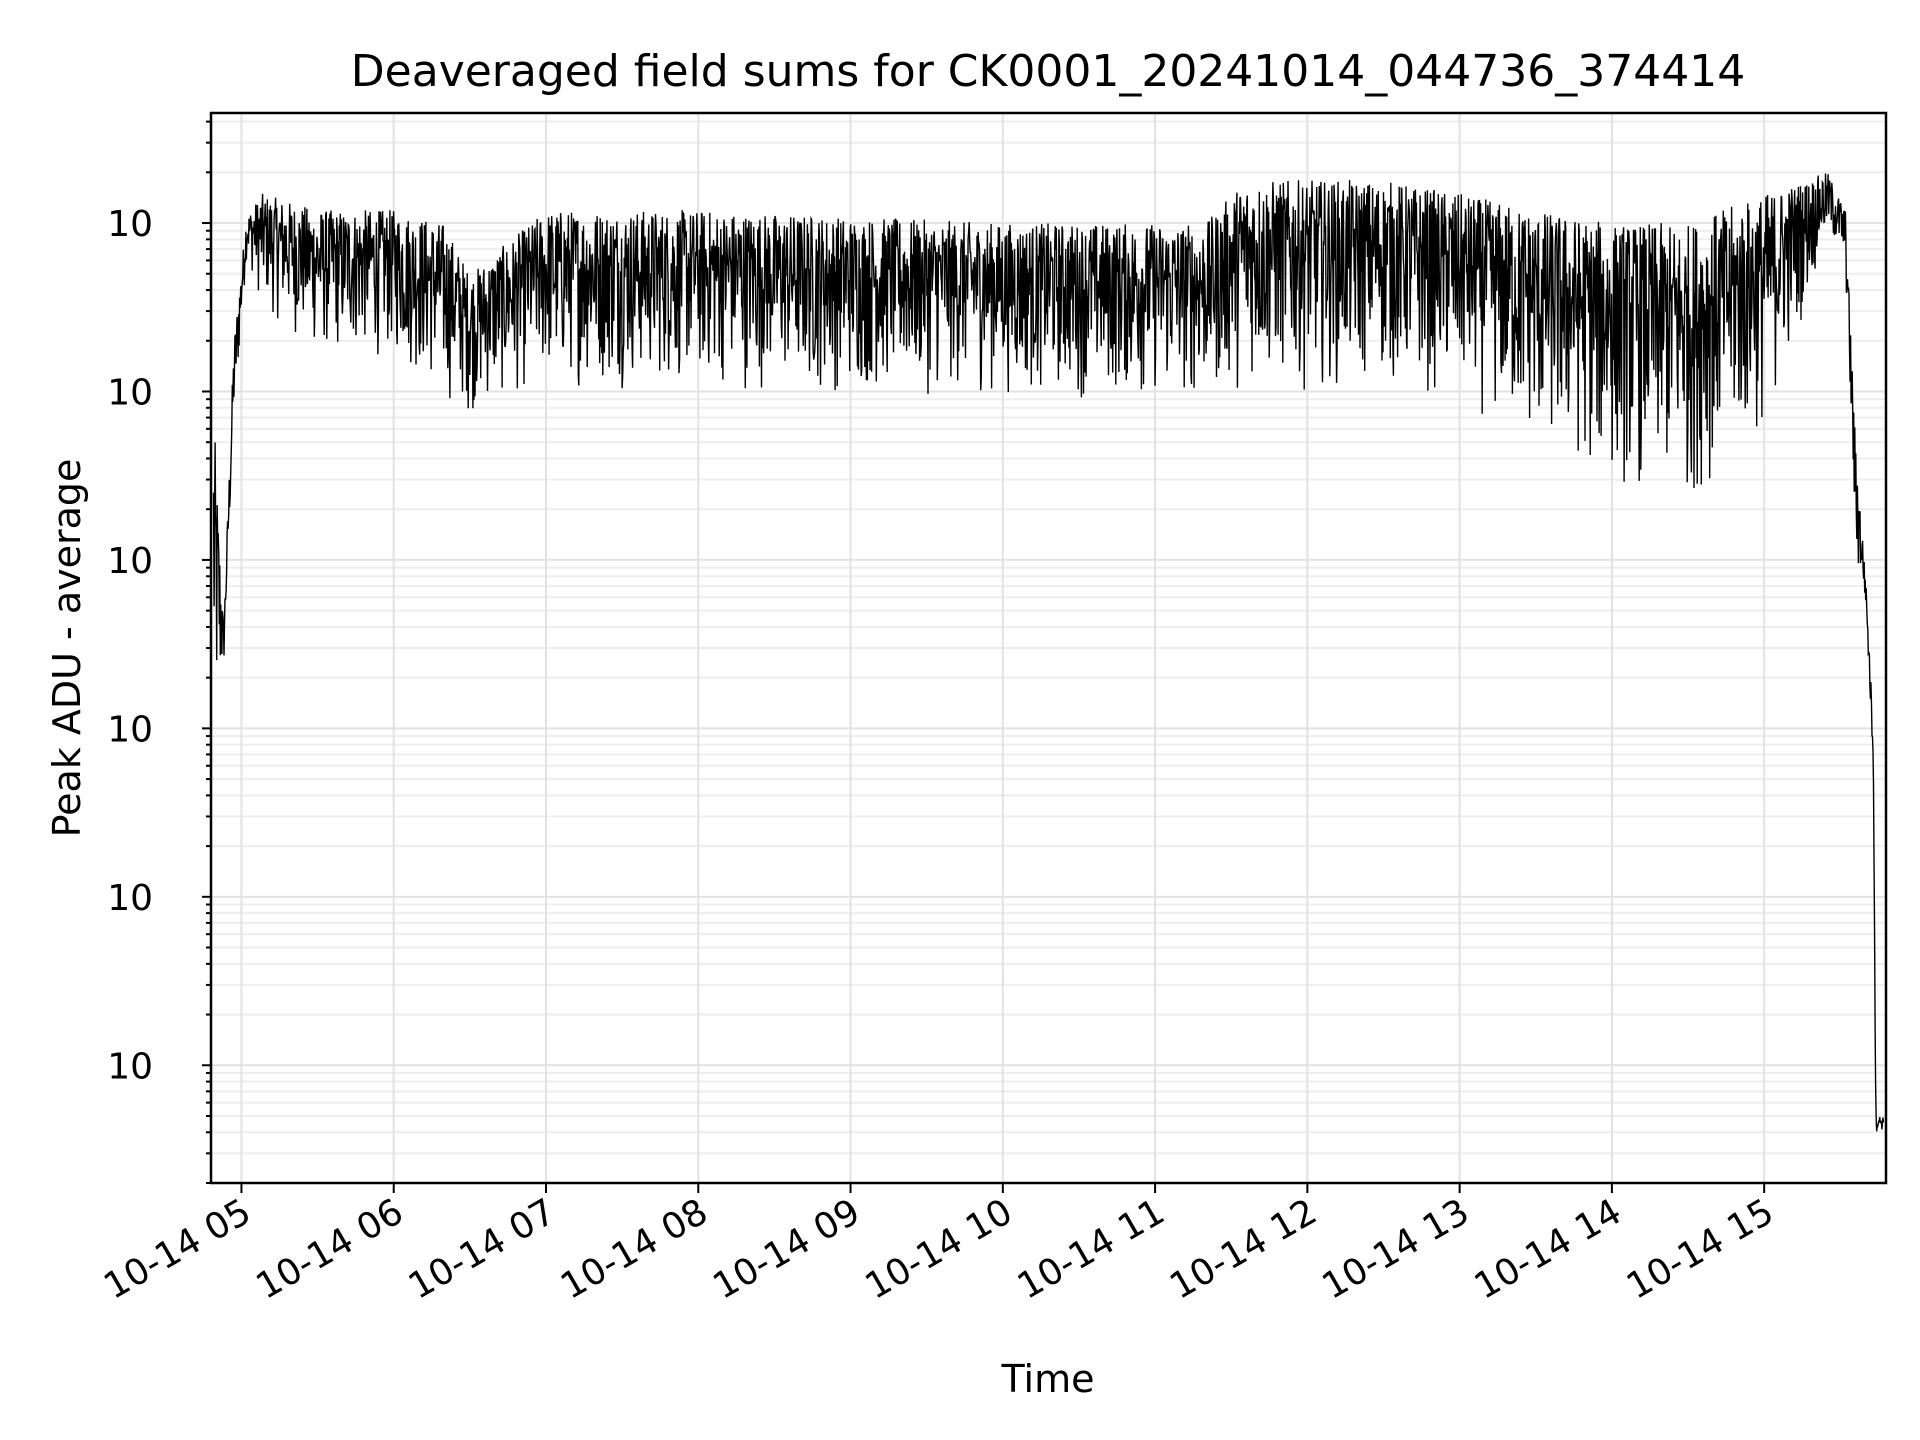 This screenshot has width=1920, height=1440. I want to click on x-tick-label: 10-14 15, so click(1700, 1249).